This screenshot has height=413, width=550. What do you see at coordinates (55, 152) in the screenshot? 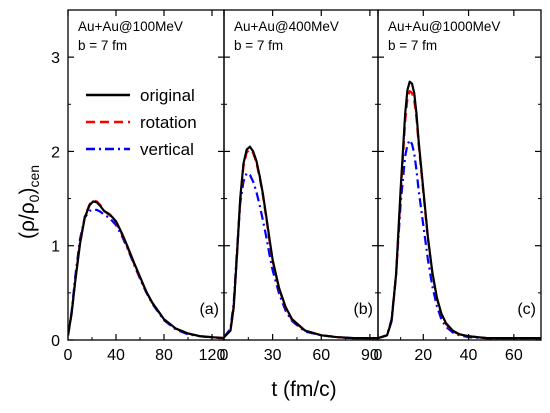
I see `ytick-label: 2` at bounding box center [55, 152].